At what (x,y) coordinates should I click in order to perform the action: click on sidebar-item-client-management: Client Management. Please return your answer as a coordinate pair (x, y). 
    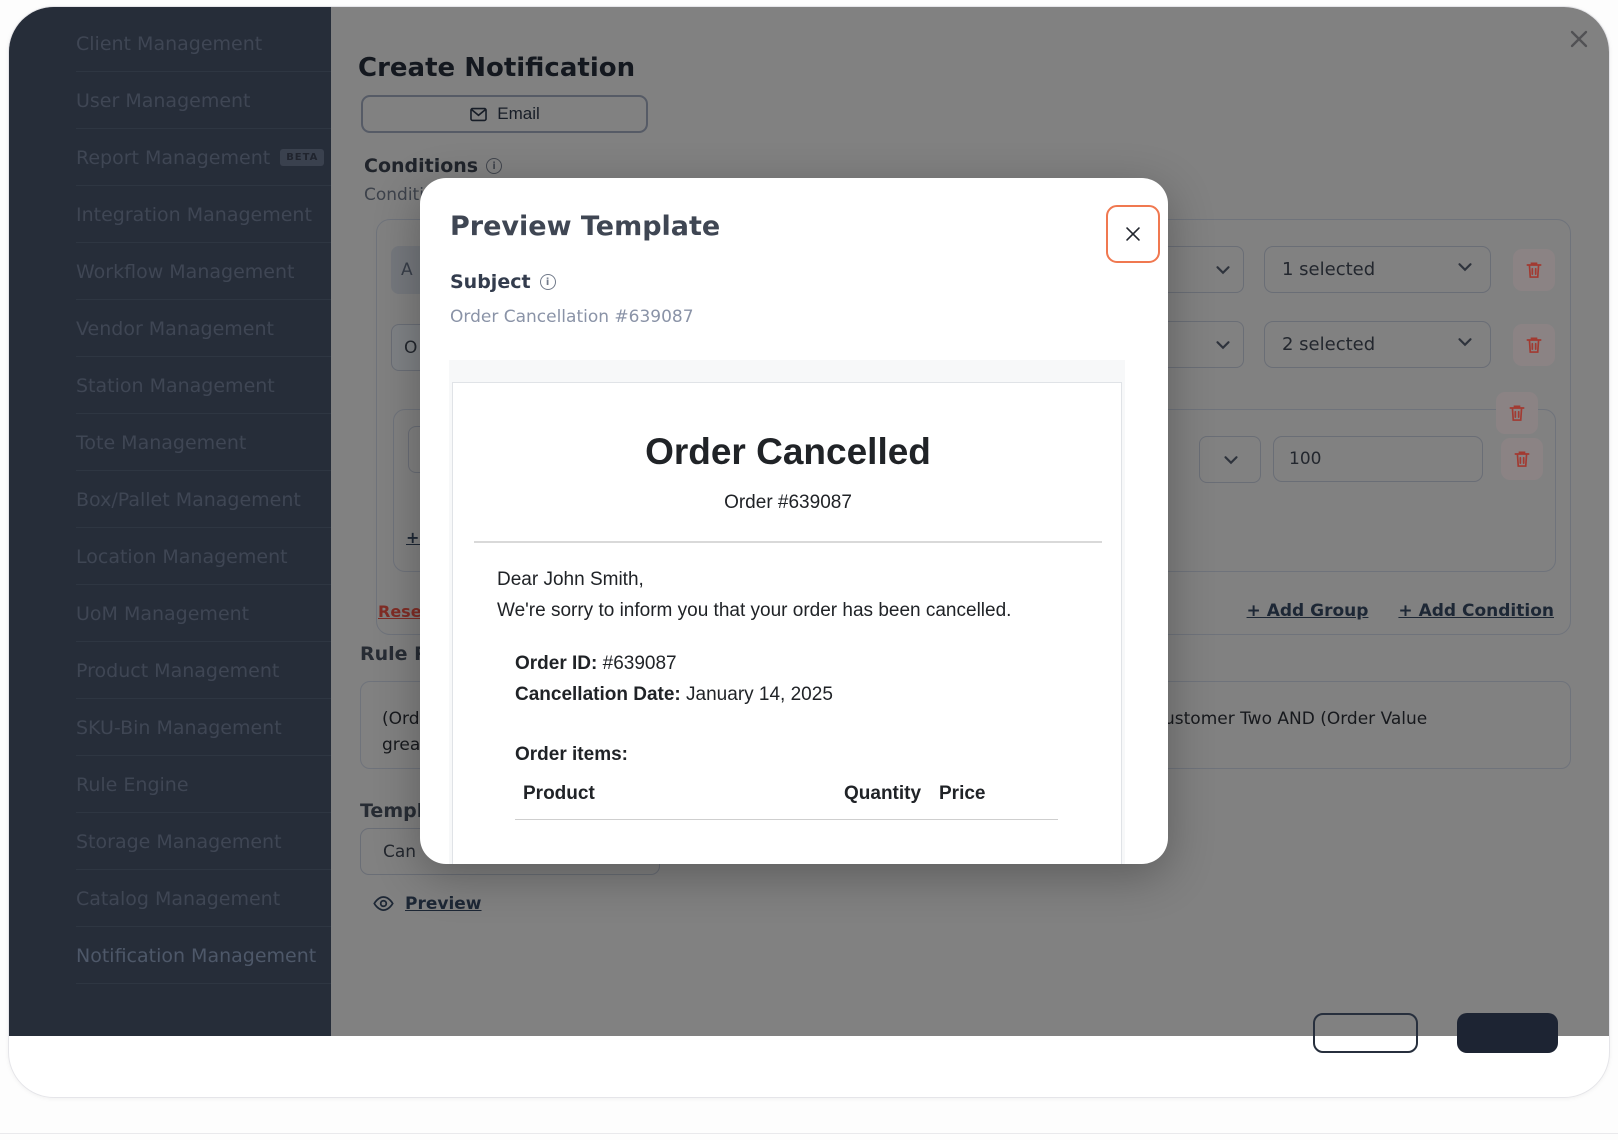
    Looking at the image, I should click on (170, 43).